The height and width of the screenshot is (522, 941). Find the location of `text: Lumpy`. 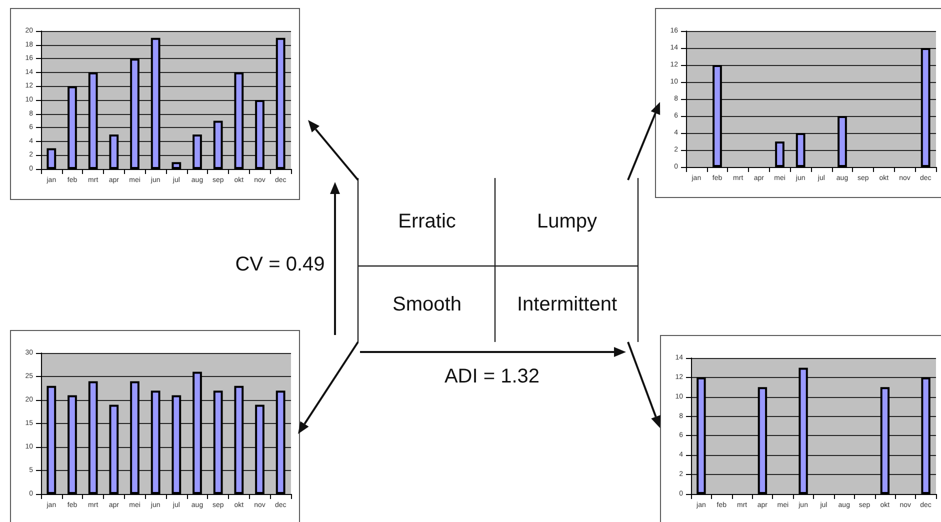

text: Lumpy is located at coordinates (567, 222).